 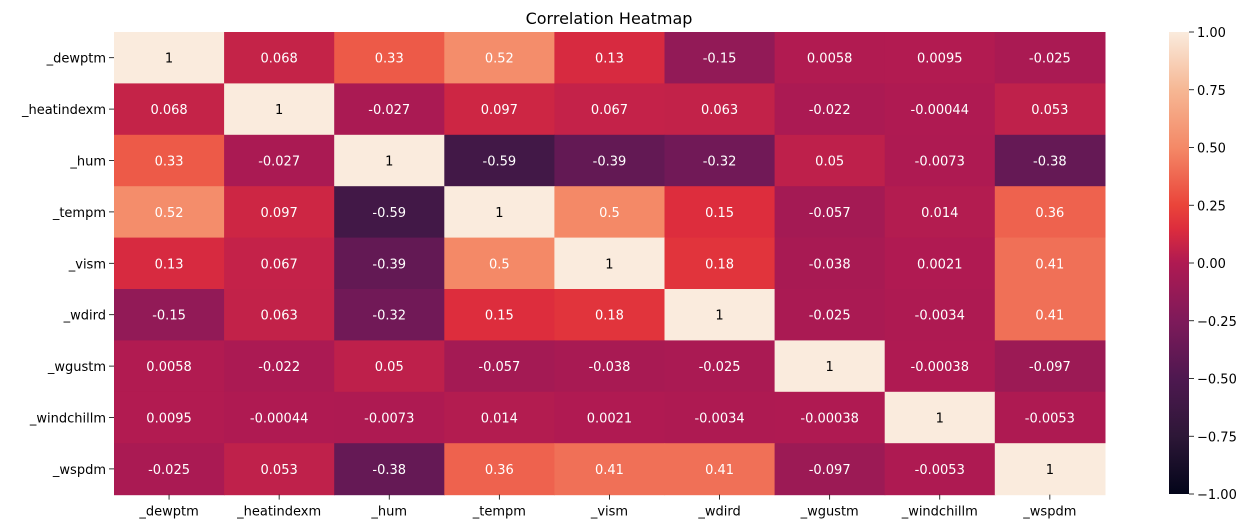 What do you see at coordinates (1217, 380) in the screenshot?
I see `colorbar-tick-label: −0.50` at bounding box center [1217, 380].